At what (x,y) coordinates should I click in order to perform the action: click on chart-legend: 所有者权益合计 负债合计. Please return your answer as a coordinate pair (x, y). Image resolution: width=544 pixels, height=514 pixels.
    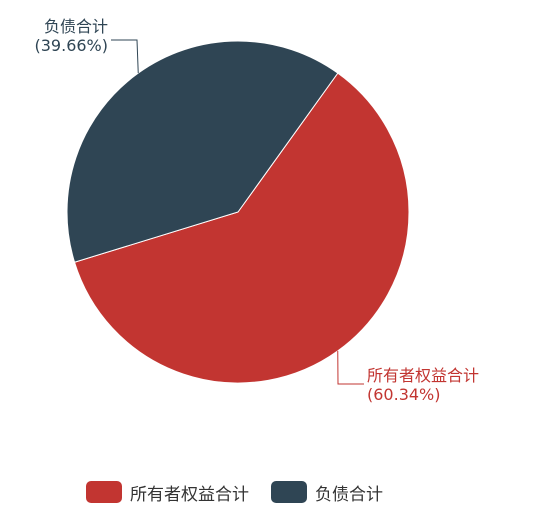
    Looking at the image, I should click on (245, 492).